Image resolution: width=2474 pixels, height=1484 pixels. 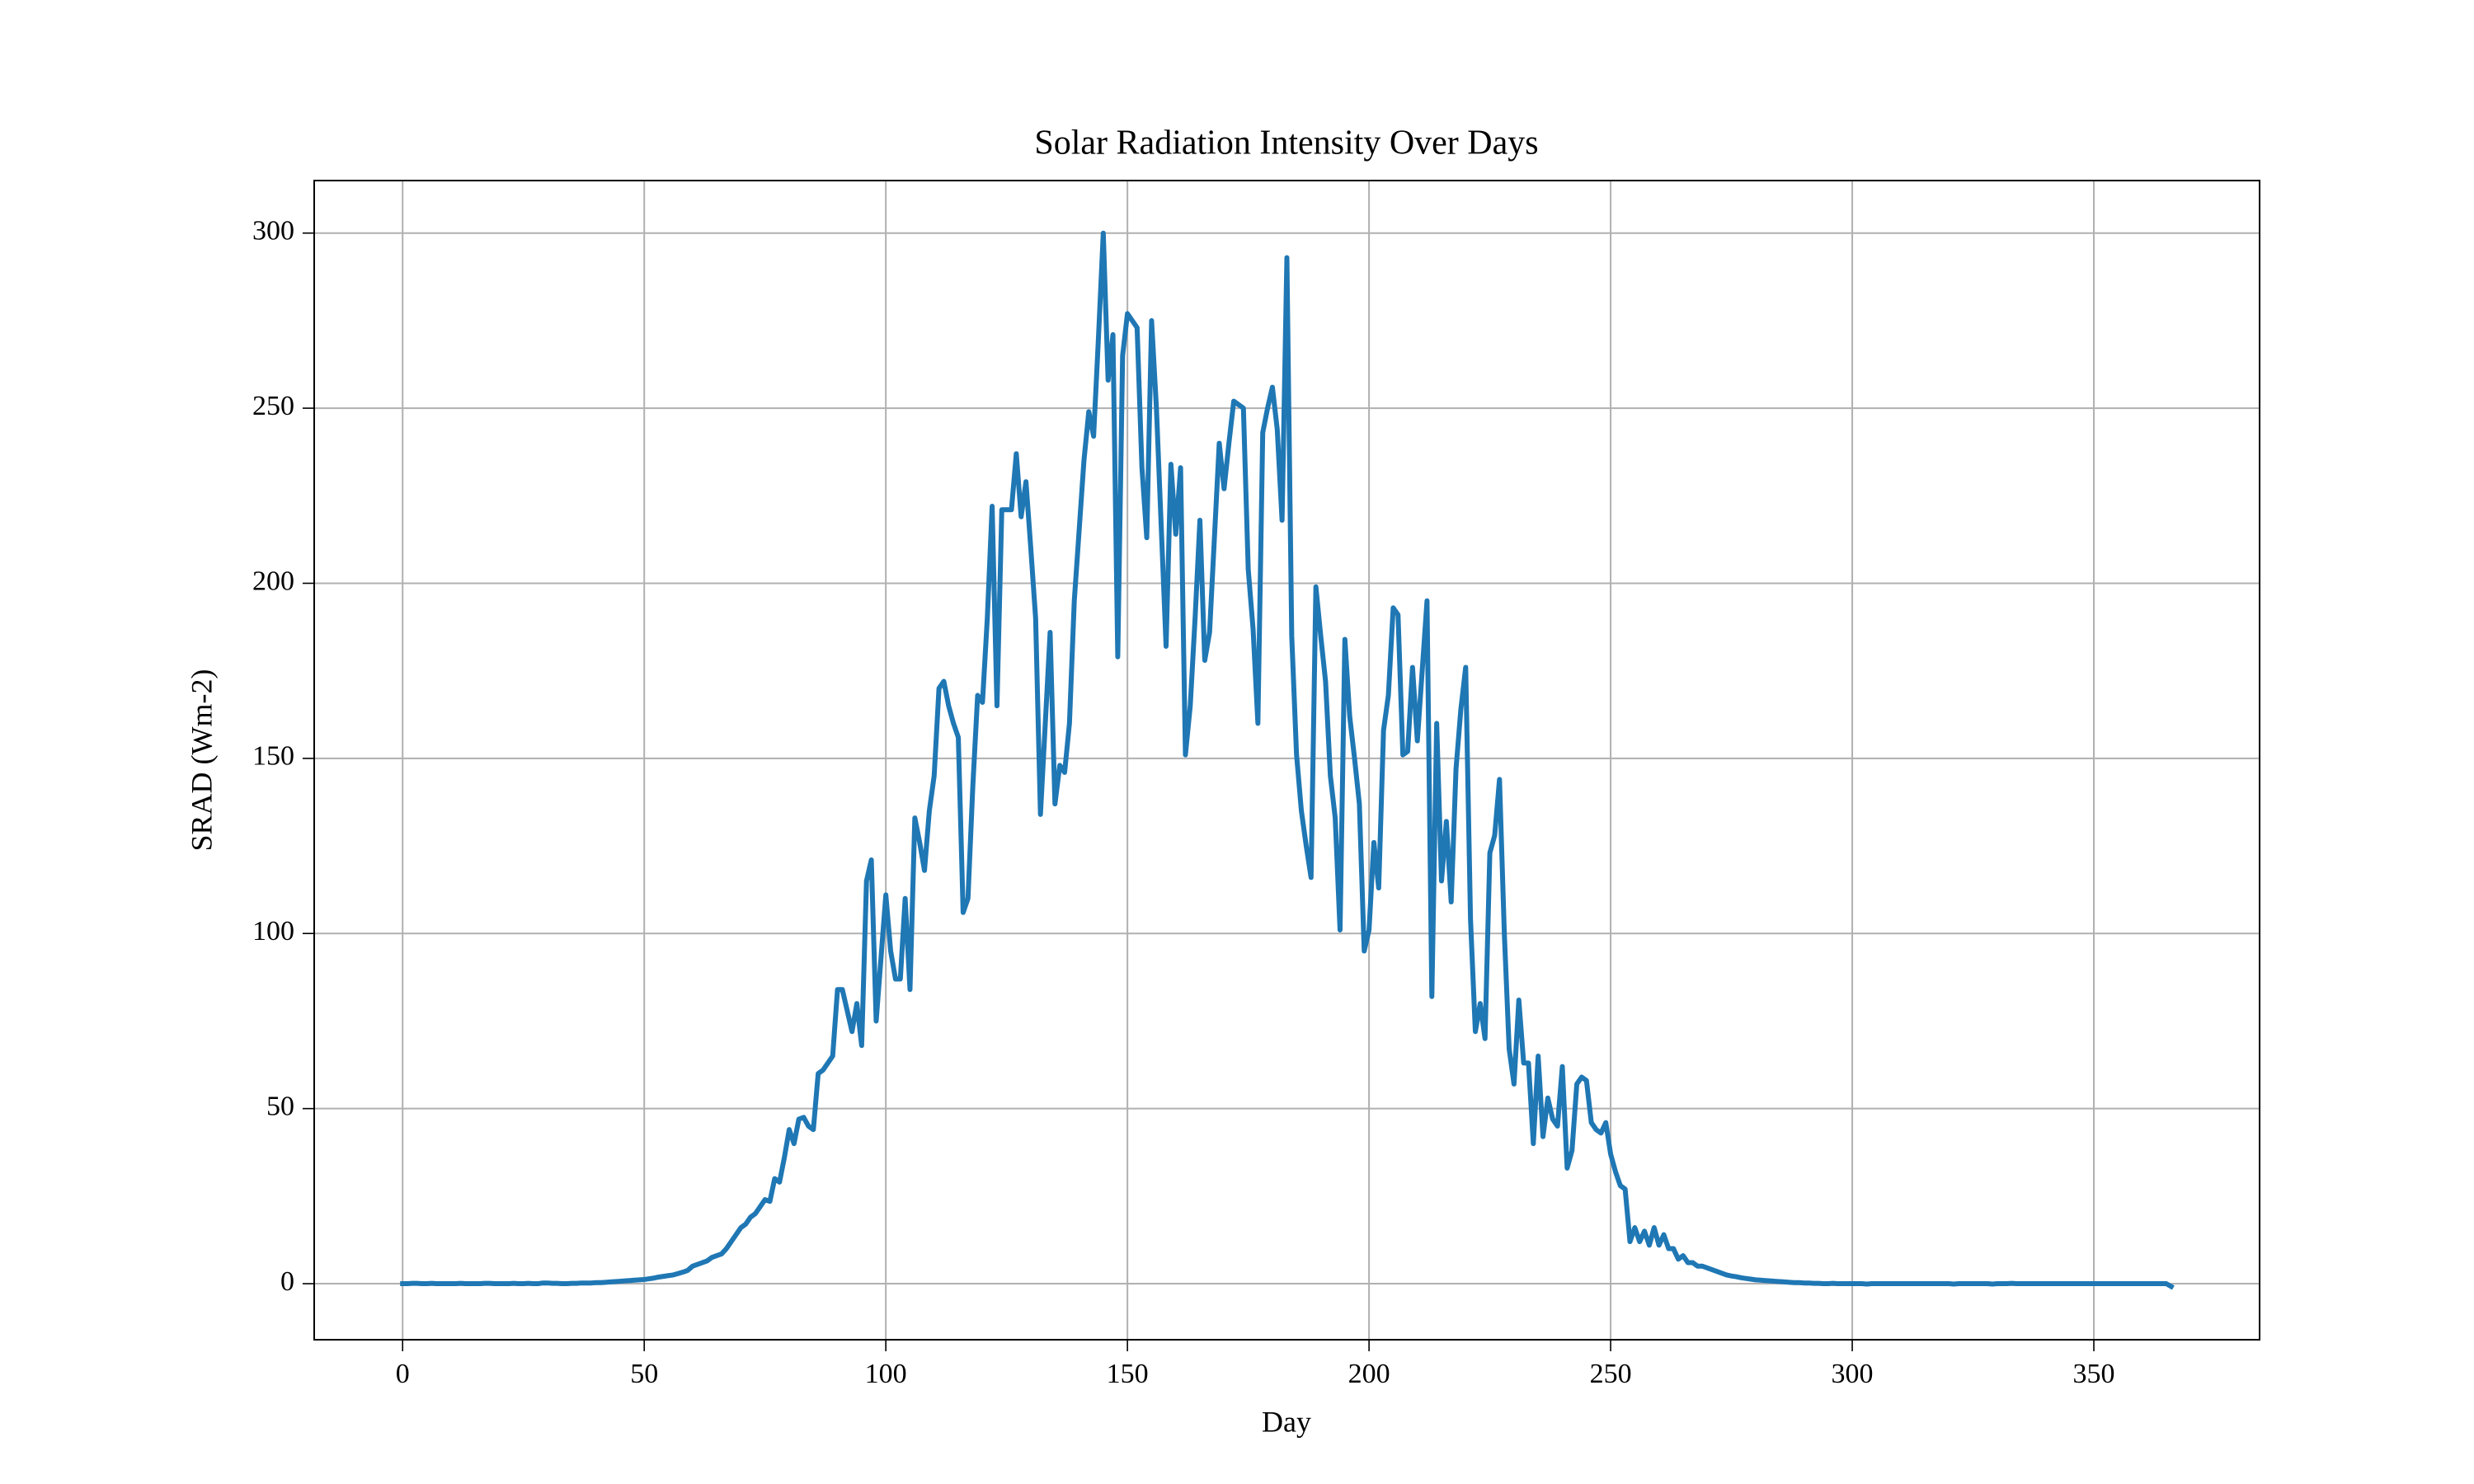 I want to click on x-tick-label: 50, so click(x=644, y=1374).